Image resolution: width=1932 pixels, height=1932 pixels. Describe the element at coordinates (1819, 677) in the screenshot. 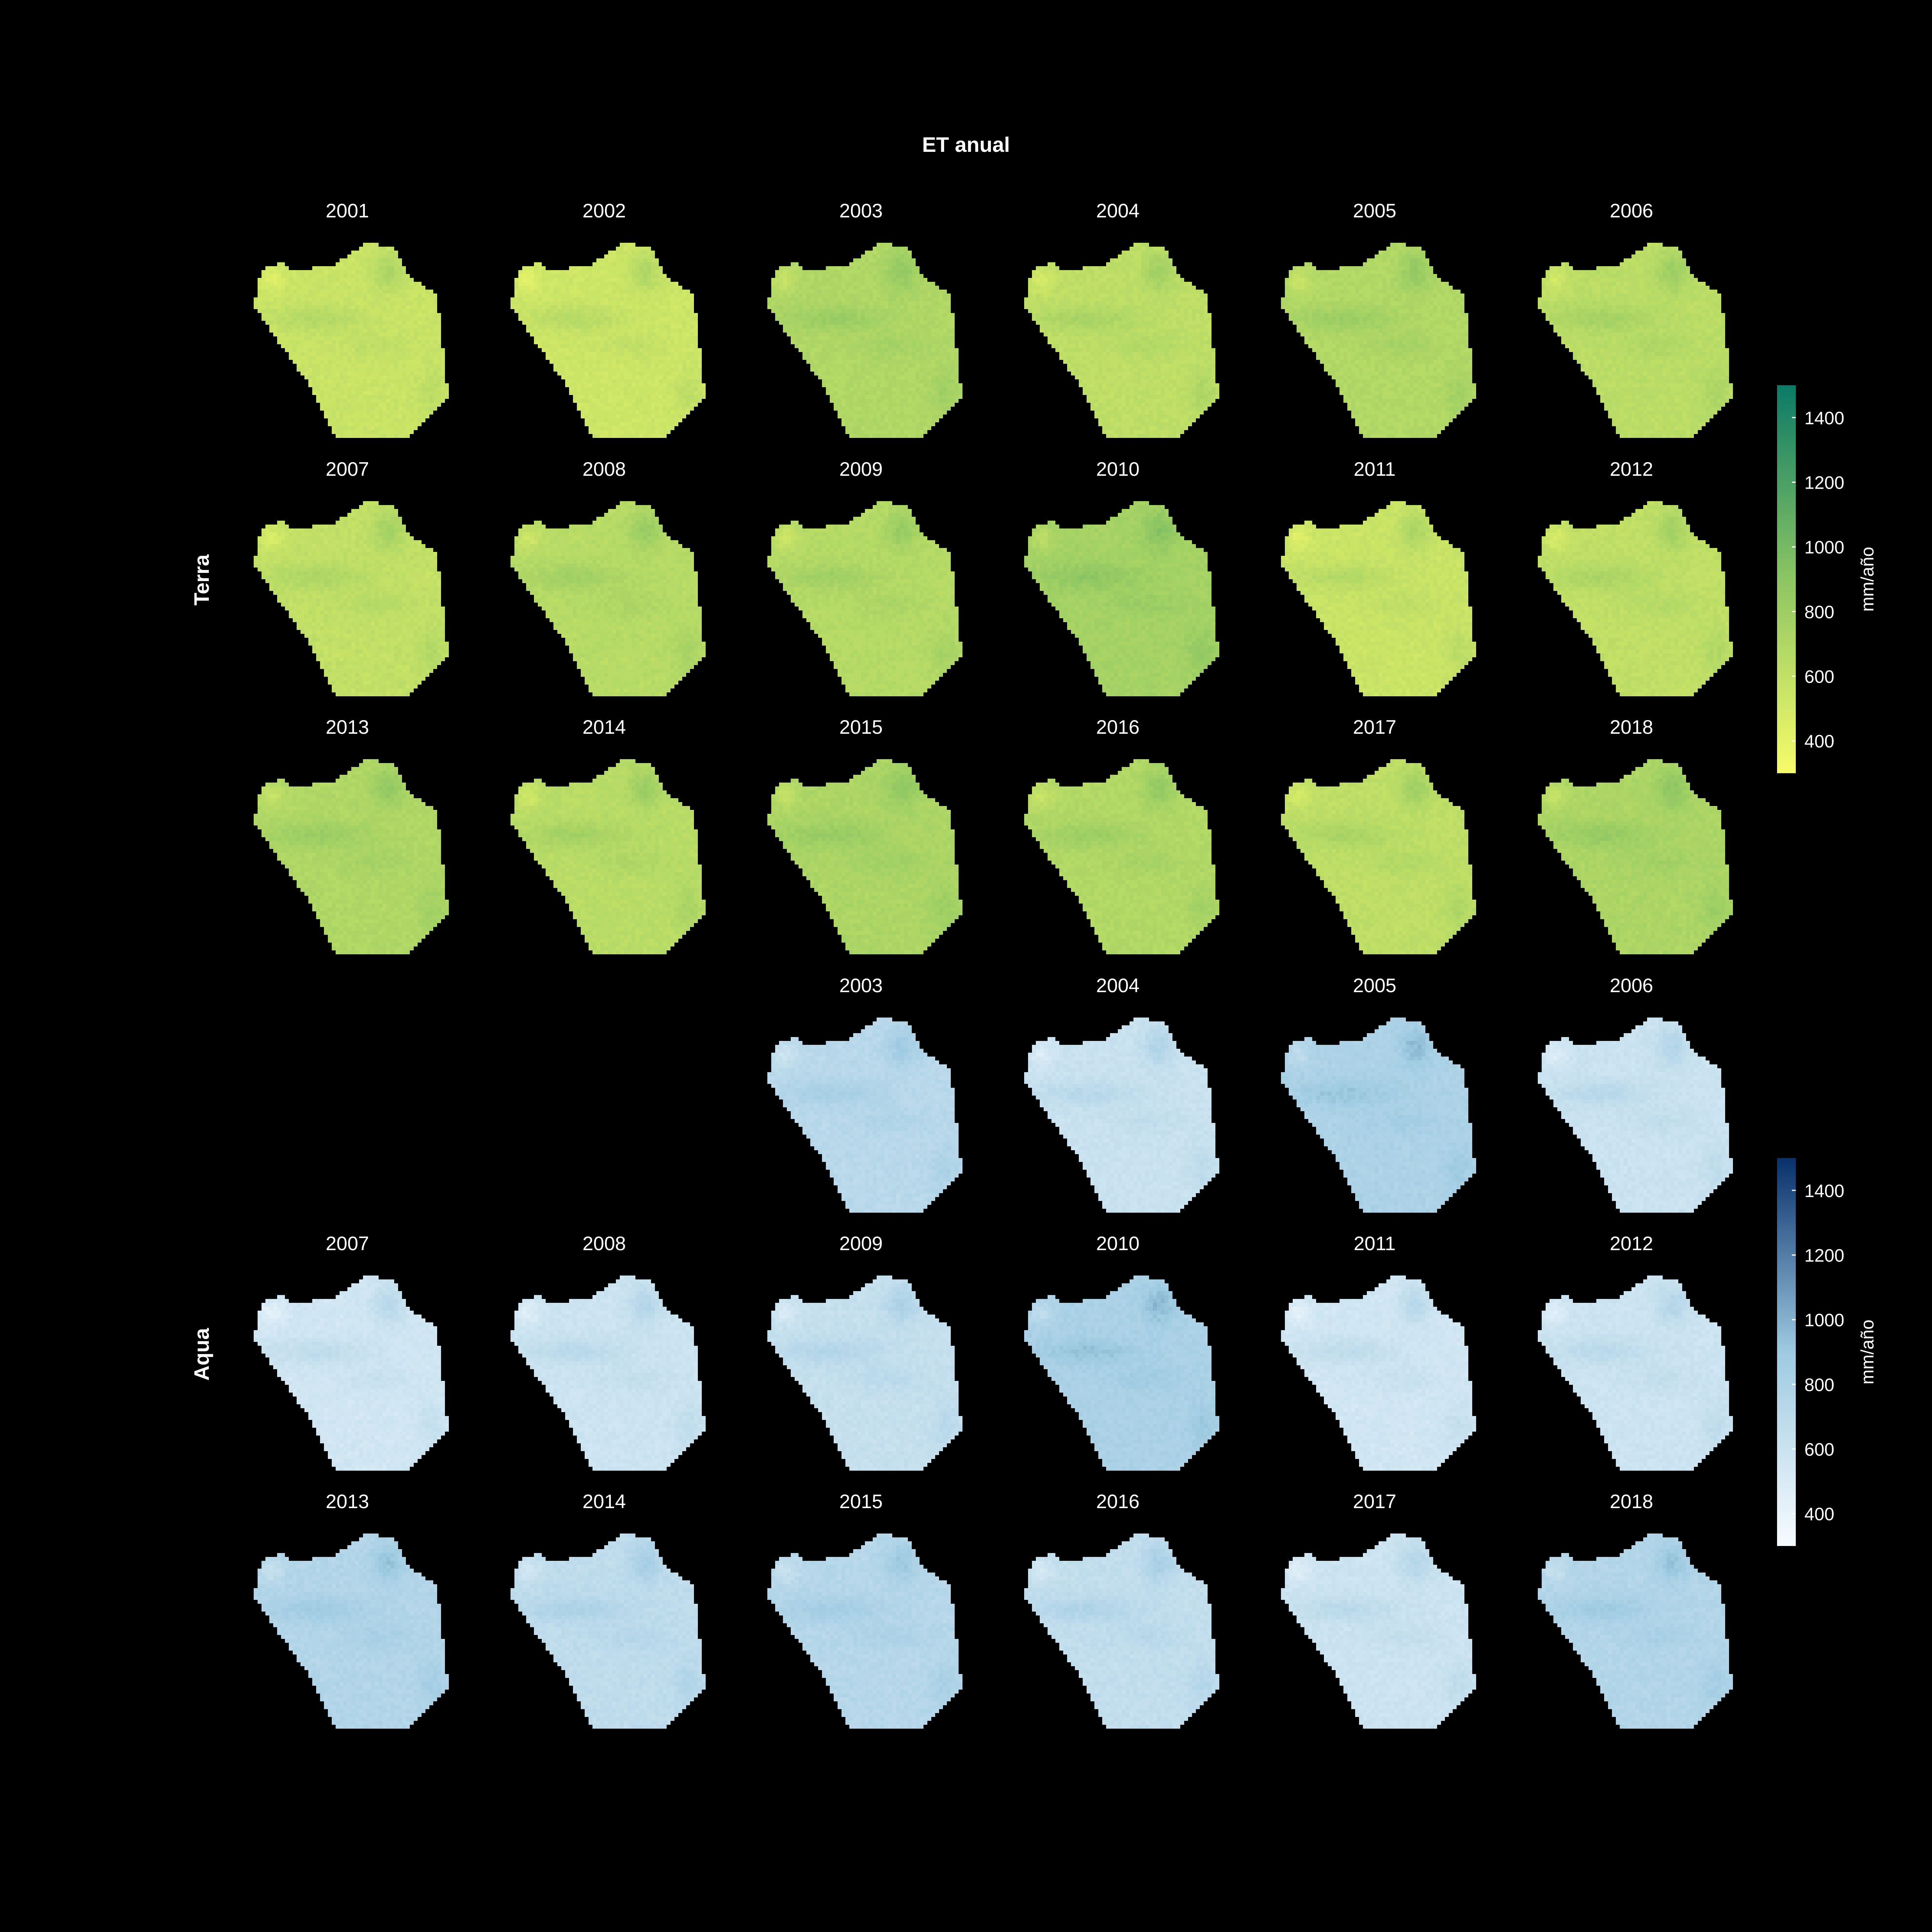

I see `colorbar-tick-label: 600` at that location.